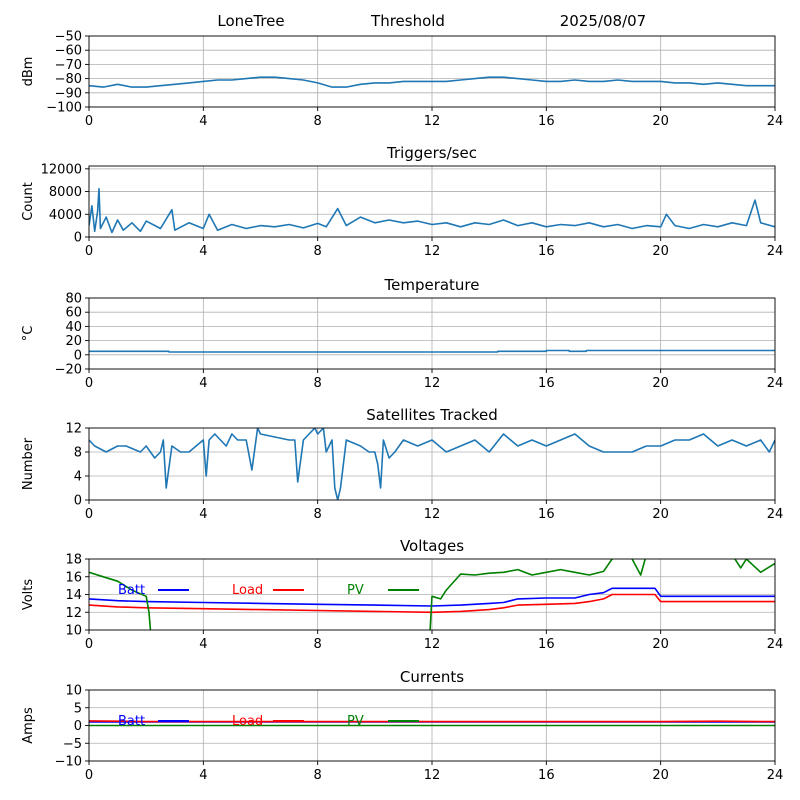  What do you see at coordinates (247, 721) in the screenshot?
I see `legend-label-load: Load` at bounding box center [247, 721].